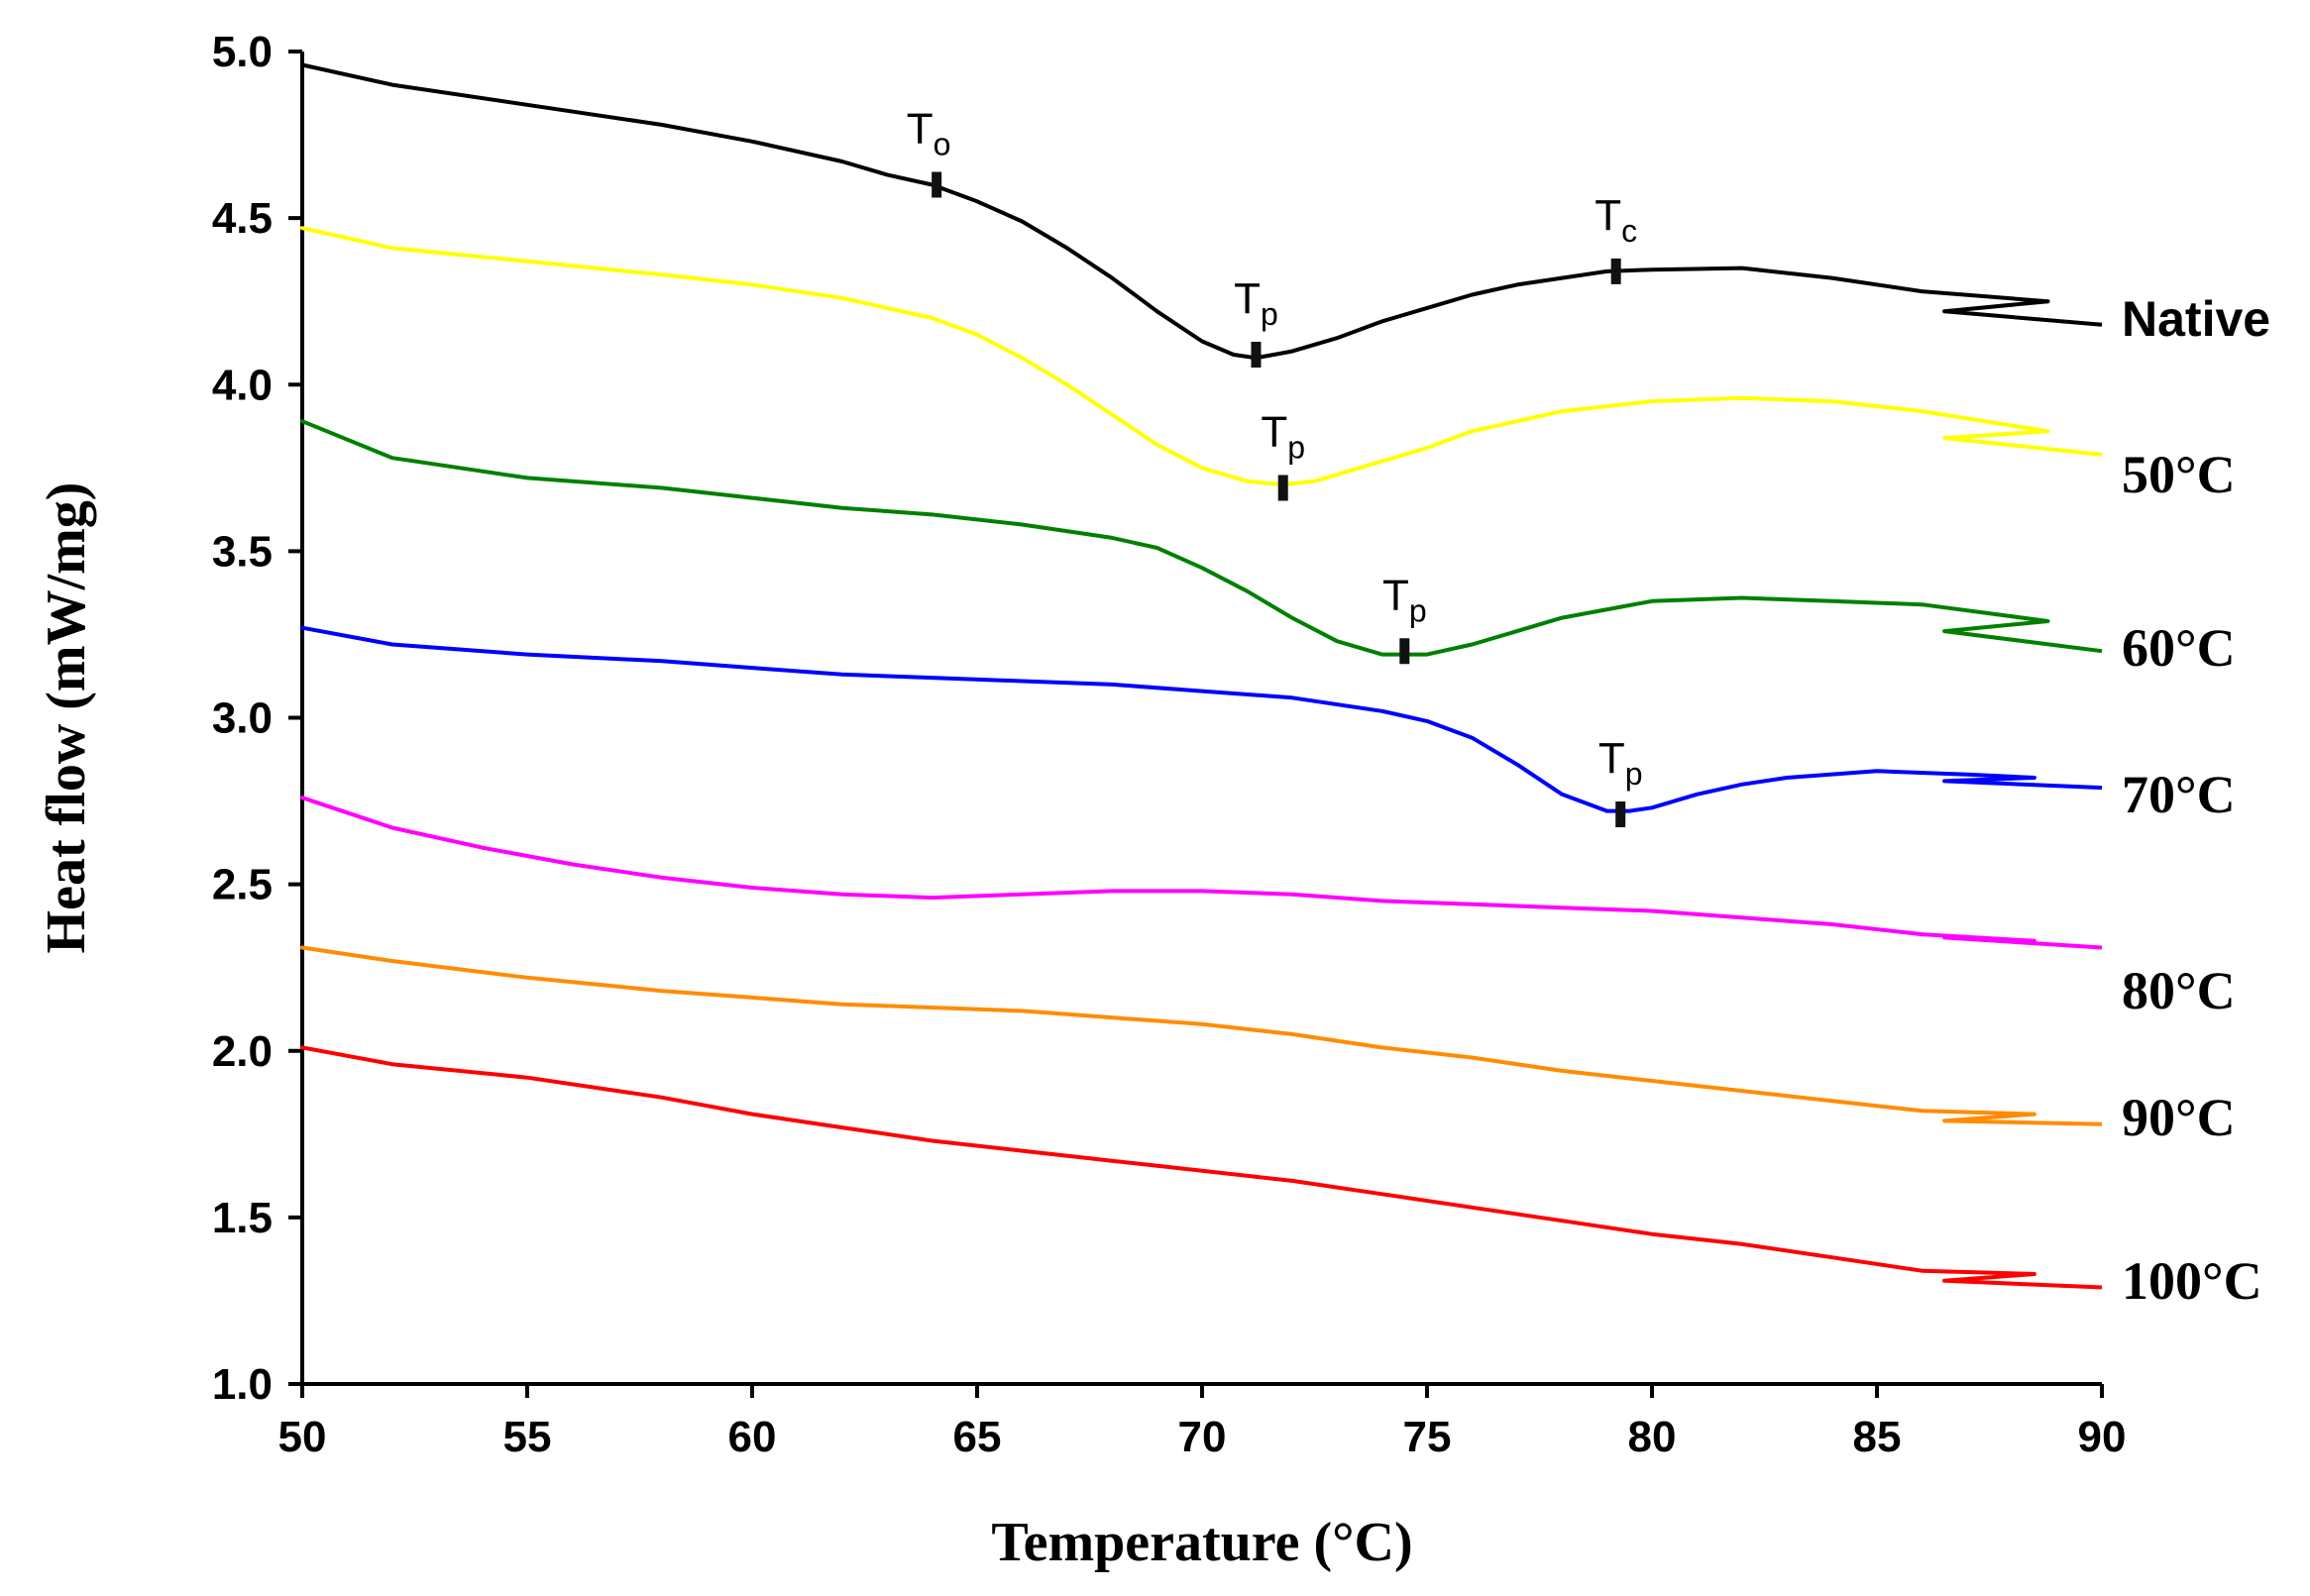 This screenshot has height=1596, width=2310. What do you see at coordinates (2179, 1117) in the screenshot?
I see `series-label: 90°C` at bounding box center [2179, 1117].